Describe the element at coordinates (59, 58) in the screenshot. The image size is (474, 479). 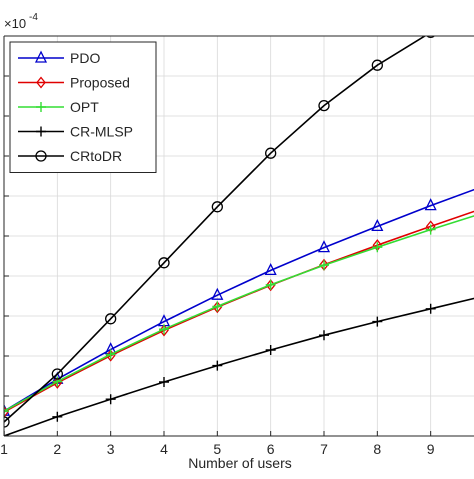
I see `legend-item: PDO` at that location.